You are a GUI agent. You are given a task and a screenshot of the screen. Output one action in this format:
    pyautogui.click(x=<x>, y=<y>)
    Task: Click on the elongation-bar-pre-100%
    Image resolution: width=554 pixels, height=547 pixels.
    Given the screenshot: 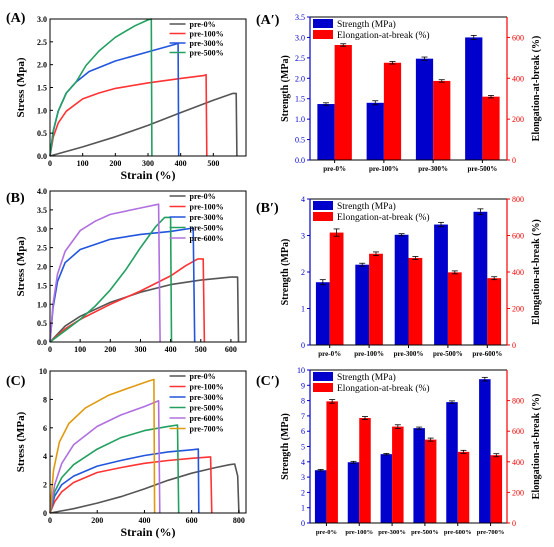 What is the action you would take?
    pyautogui.click(x=365, y=470)
    